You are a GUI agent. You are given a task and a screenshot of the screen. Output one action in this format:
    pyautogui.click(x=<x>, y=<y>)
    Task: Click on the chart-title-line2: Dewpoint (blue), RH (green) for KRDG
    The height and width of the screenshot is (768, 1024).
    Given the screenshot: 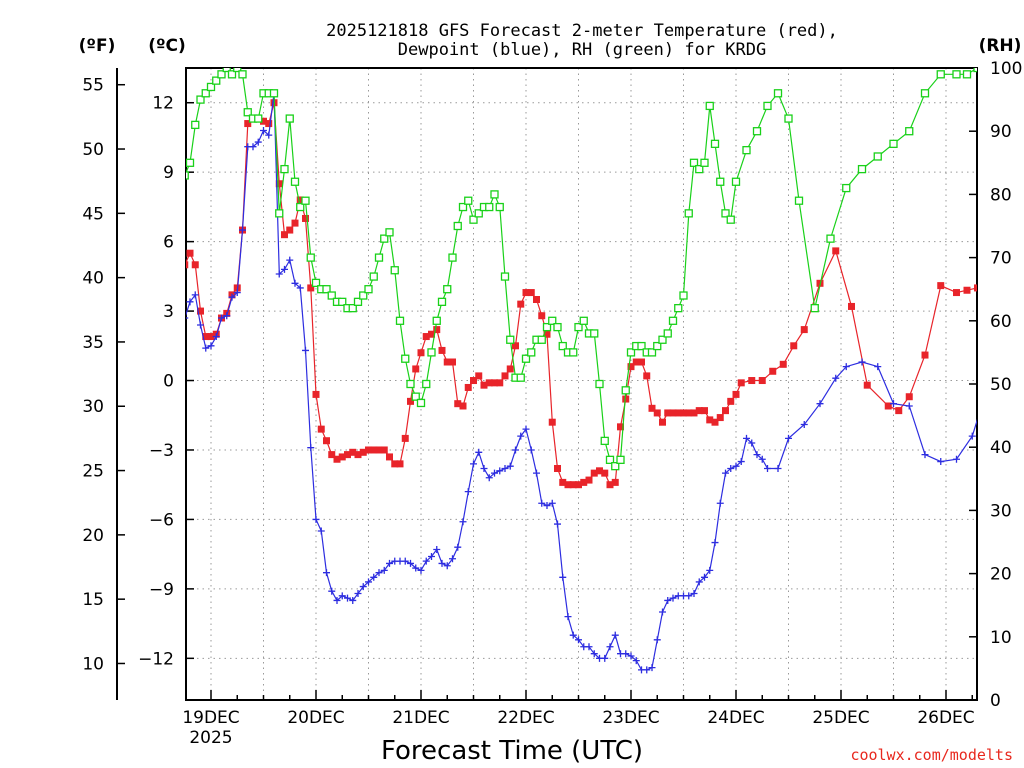 What is the action you would take?
    pyautogui.click(x=582, y=50)
    